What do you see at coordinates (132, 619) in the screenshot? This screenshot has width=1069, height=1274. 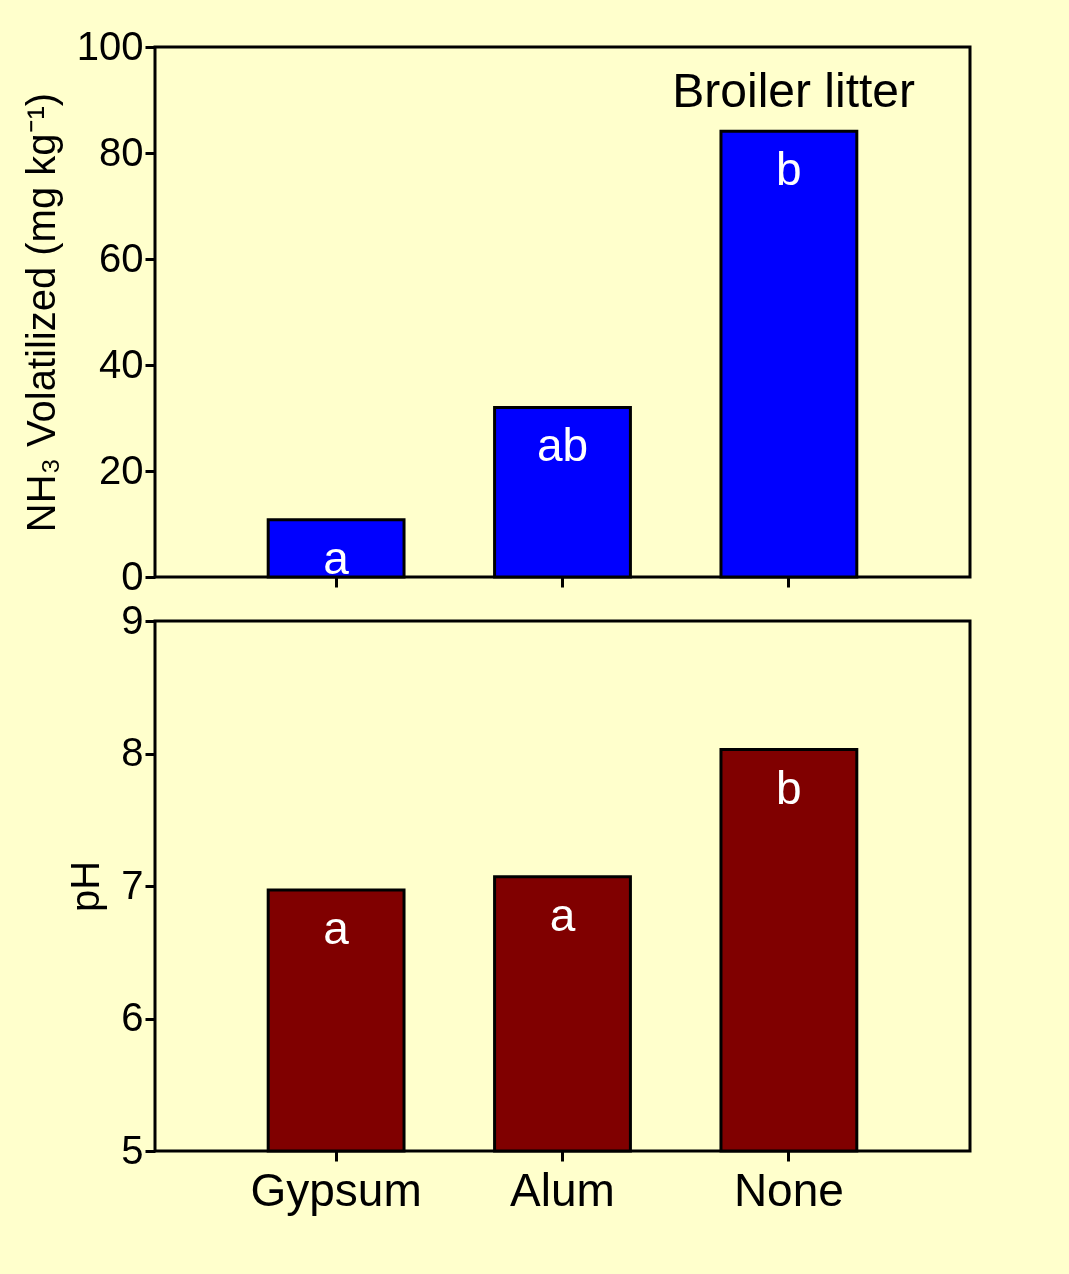 I see `y-tick-label: 9` at bounding box center [132, 619].